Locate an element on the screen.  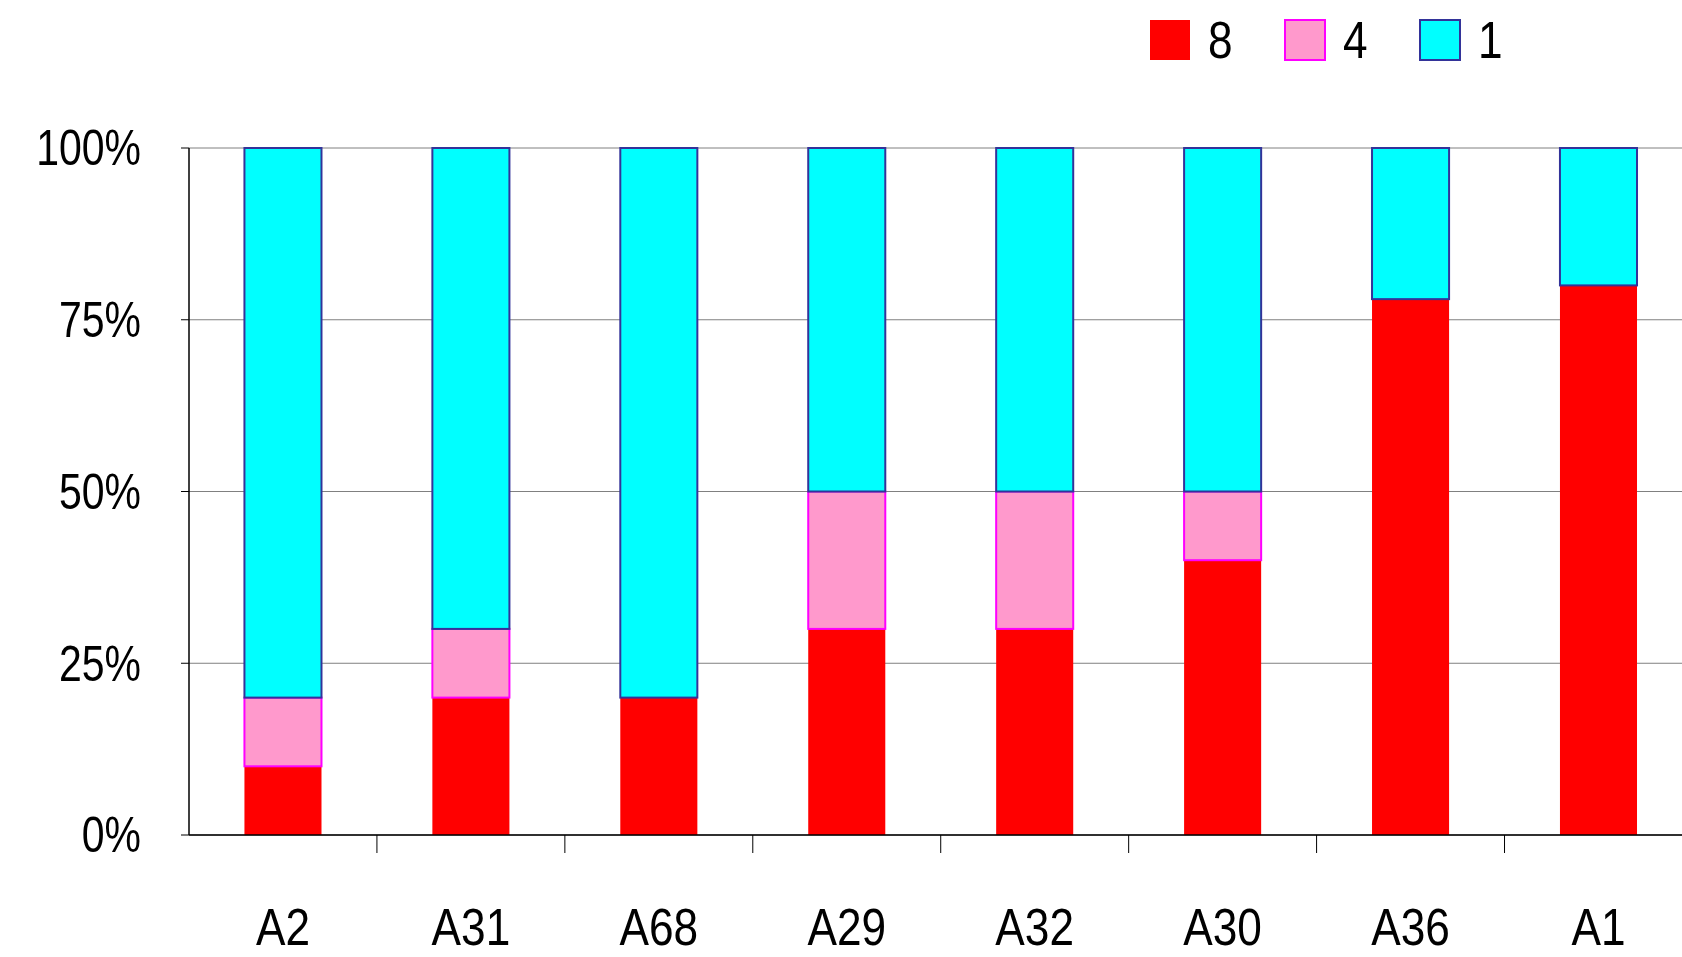
y-tick-label: 25% is located at coordinates (99, 663).